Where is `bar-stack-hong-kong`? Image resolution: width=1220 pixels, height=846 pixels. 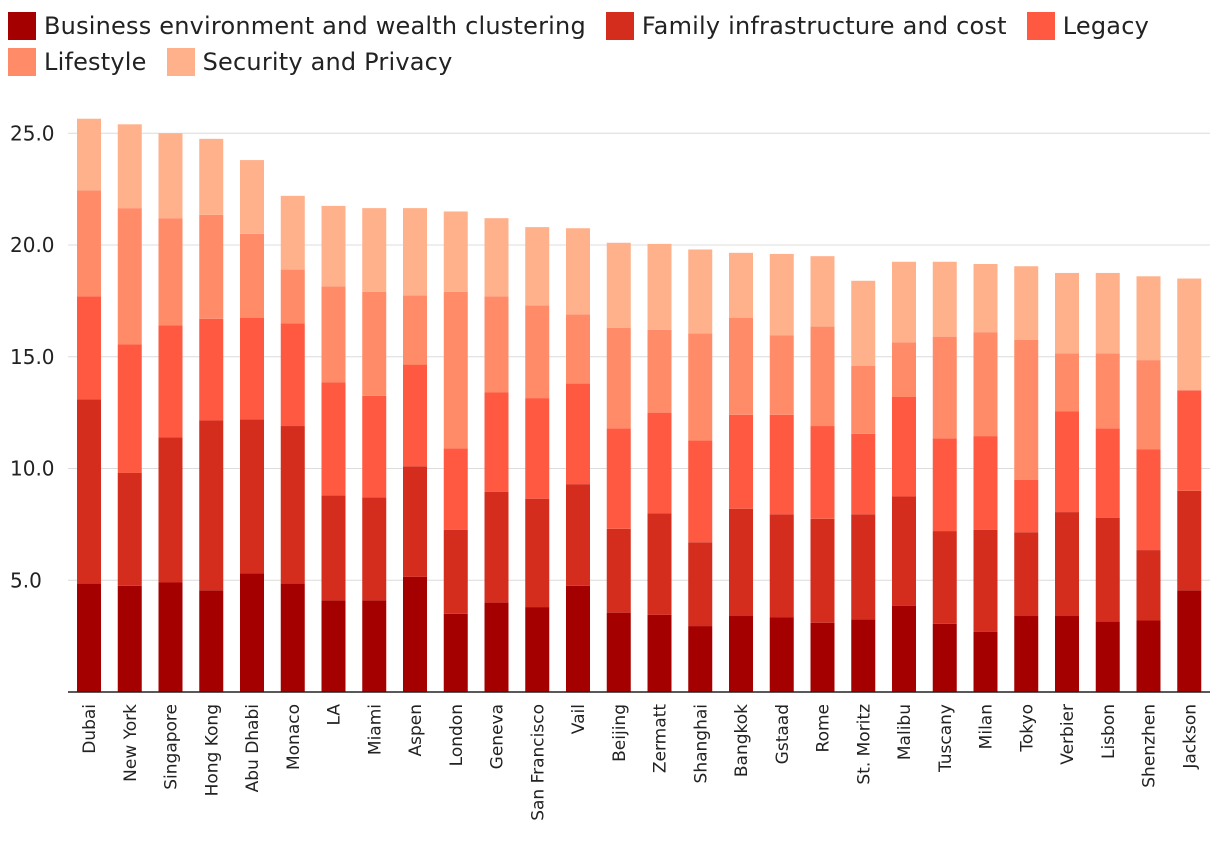
bar-stack-hong-kong is located at coordinates (211, 415).